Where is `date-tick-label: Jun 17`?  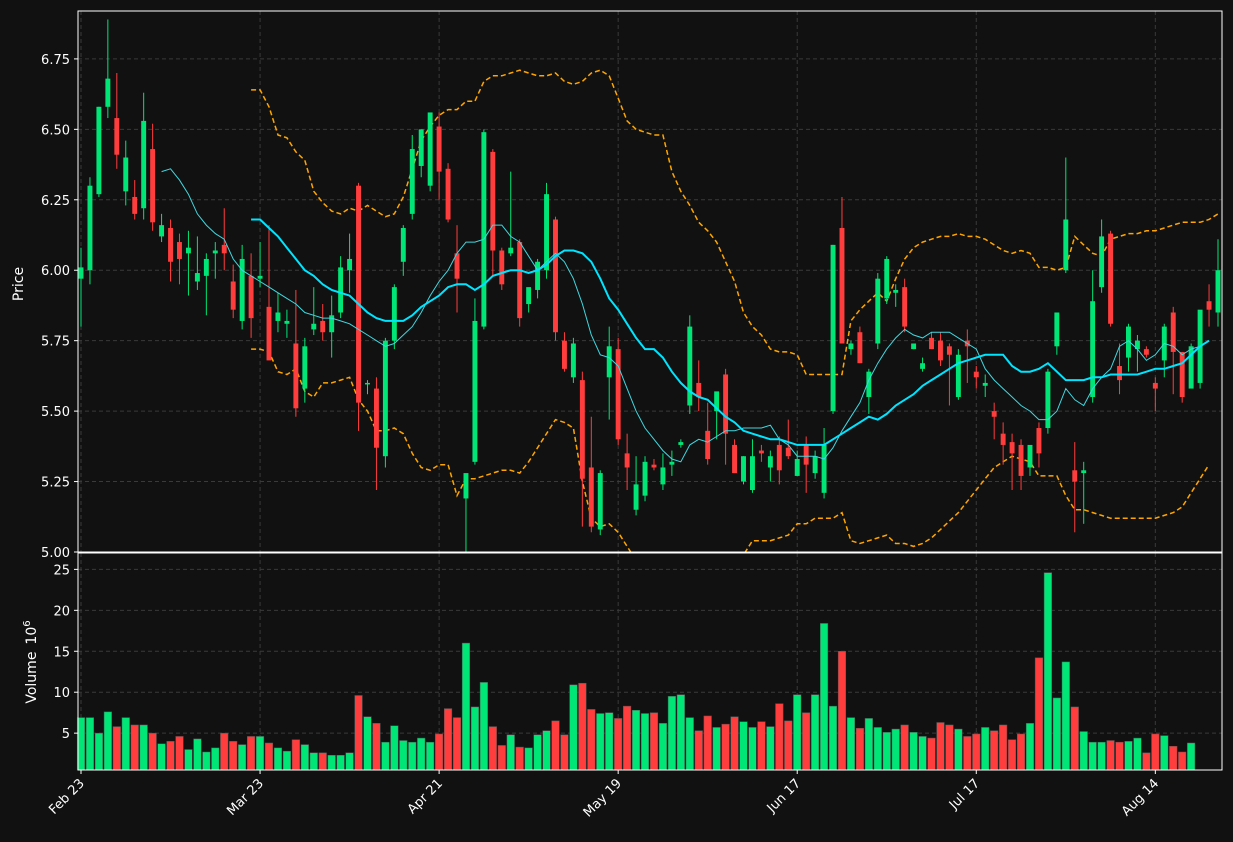 date-tick-label: Jun 17 is located at coordinates (784, 796).